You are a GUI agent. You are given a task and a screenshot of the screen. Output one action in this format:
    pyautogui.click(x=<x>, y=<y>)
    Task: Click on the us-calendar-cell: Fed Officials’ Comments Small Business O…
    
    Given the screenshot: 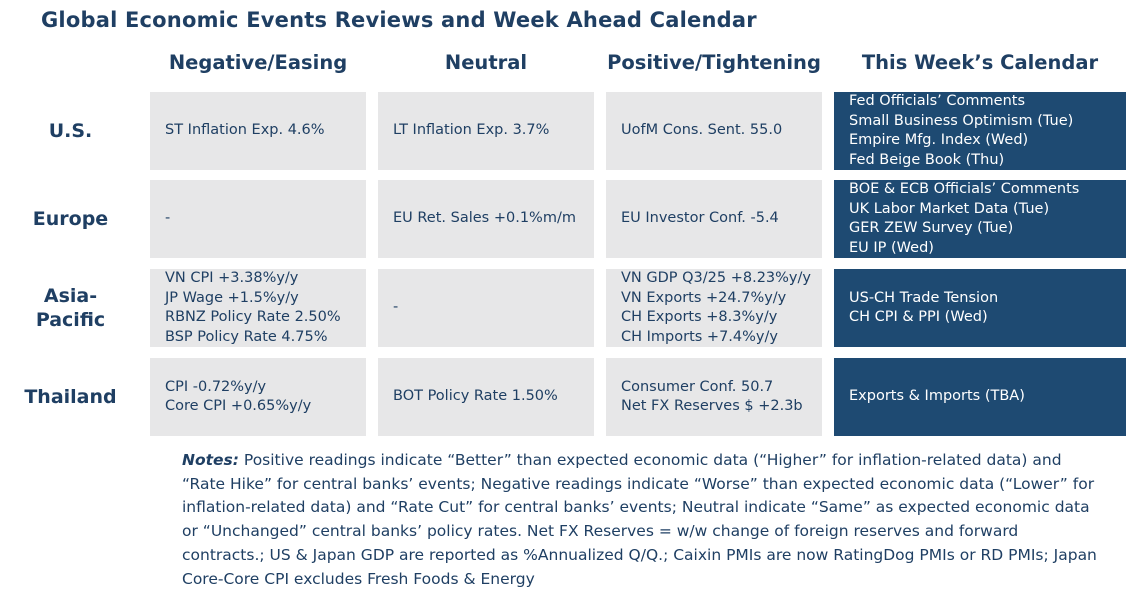 What is the action you would take?
    pyautogui.click(x=980, y=131)
    